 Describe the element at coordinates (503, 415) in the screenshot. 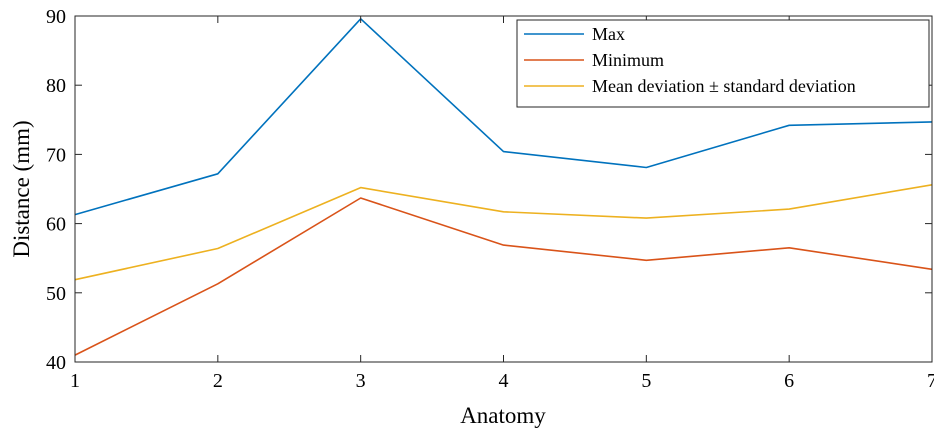

I see `x-axis-label: Anatomy` at that location.